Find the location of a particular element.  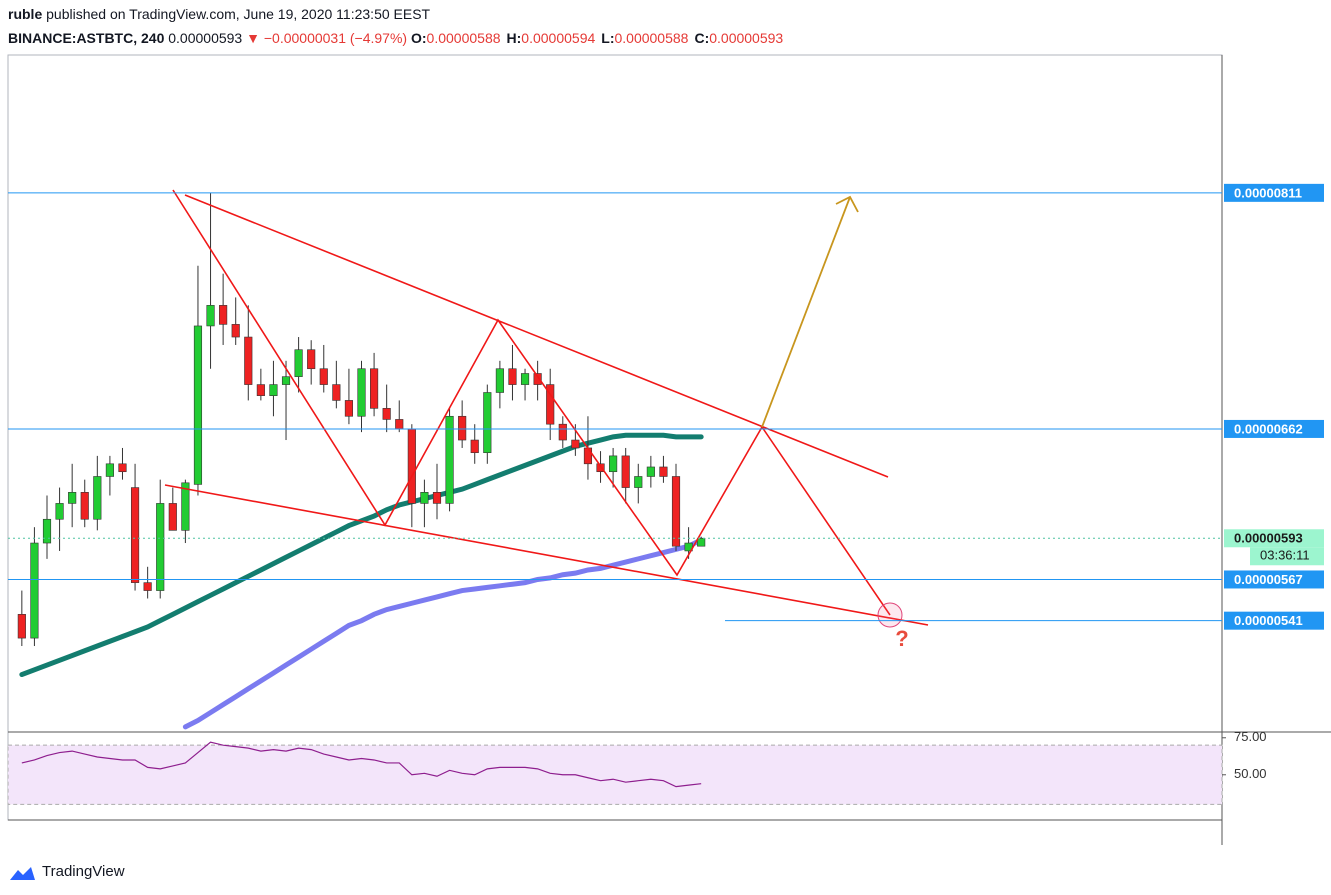

ohlc-value: 0.00000593 is located at coordinates (746, 38).